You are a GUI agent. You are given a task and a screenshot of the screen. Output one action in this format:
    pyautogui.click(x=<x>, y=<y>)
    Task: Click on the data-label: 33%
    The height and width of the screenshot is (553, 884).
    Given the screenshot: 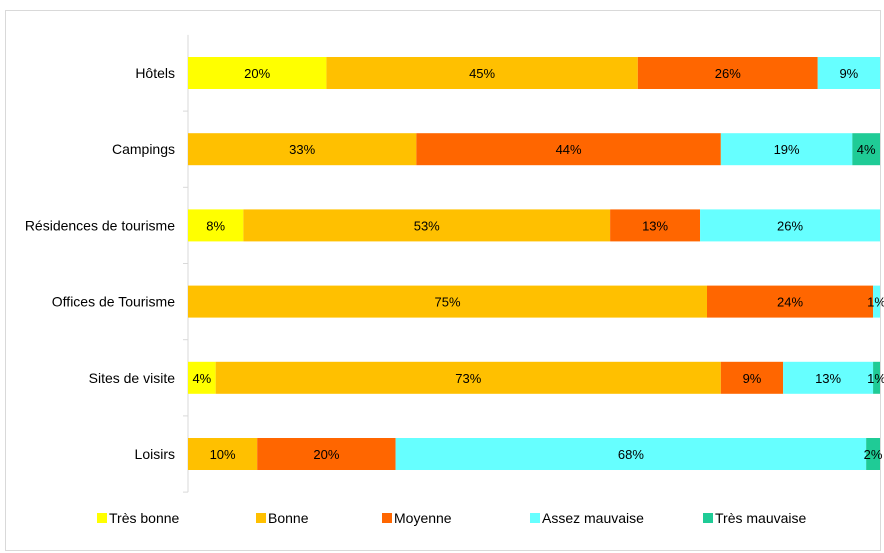 What is the action you would take?
    pyautogui.click(x=302, y=149)
    